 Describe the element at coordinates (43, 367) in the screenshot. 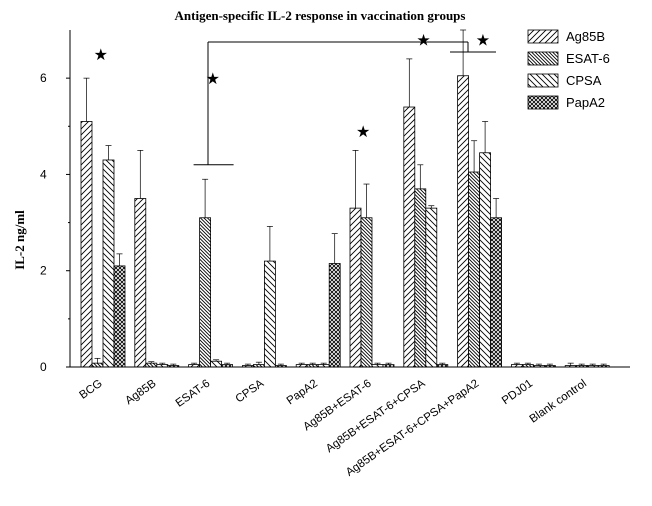

I see `y-tick-label: 0` at that location.